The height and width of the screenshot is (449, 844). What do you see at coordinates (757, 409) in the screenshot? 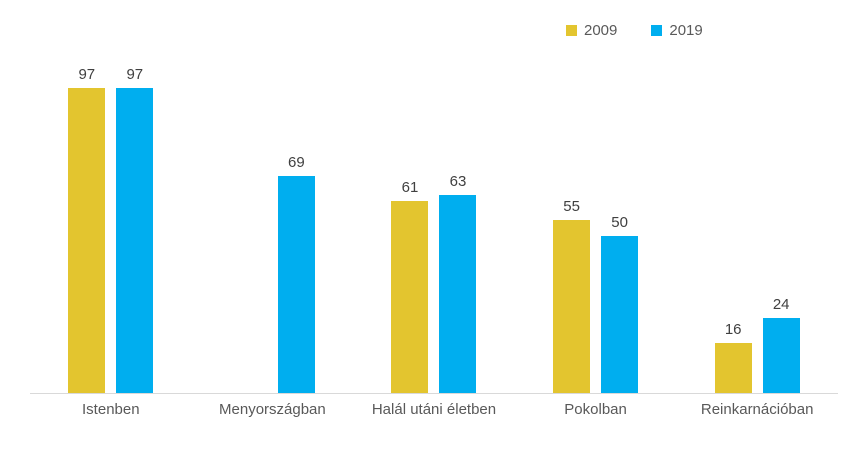
I see `category-label: Reinkarnációban` at bounding box center [757, 409].